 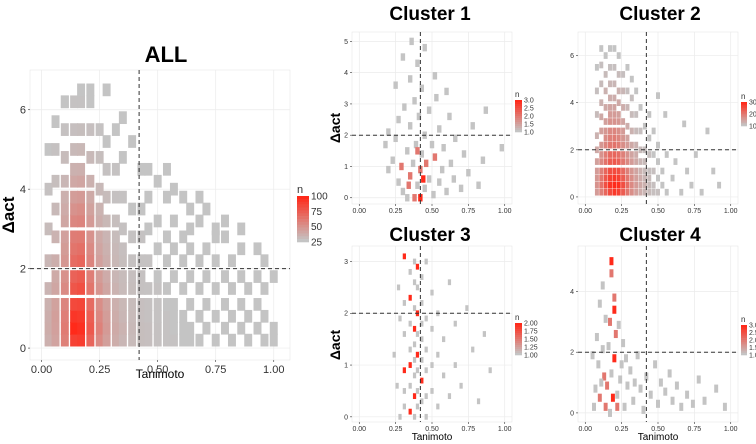 I want to click on y-tick-label: 3, so click(x=346, y=104).